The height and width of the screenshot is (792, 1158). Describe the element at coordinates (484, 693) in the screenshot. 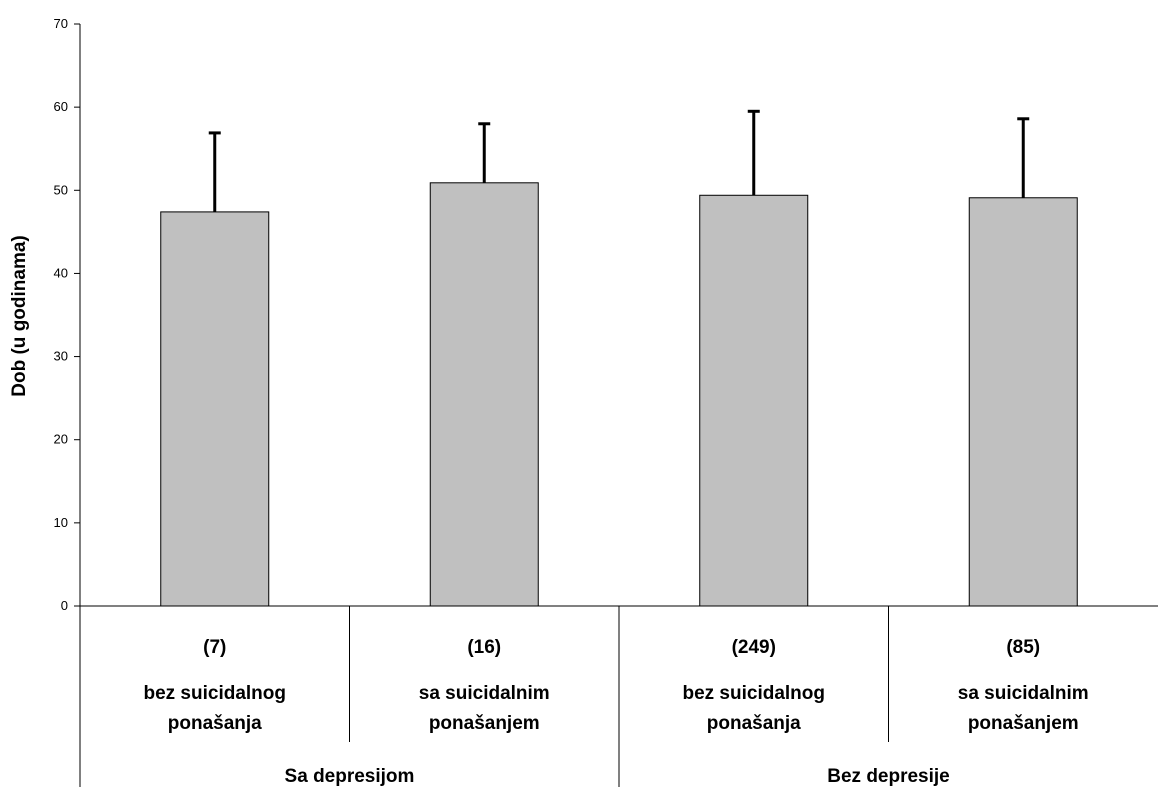

I see `category-label-line1-1: sa suicidalnim` at that location.